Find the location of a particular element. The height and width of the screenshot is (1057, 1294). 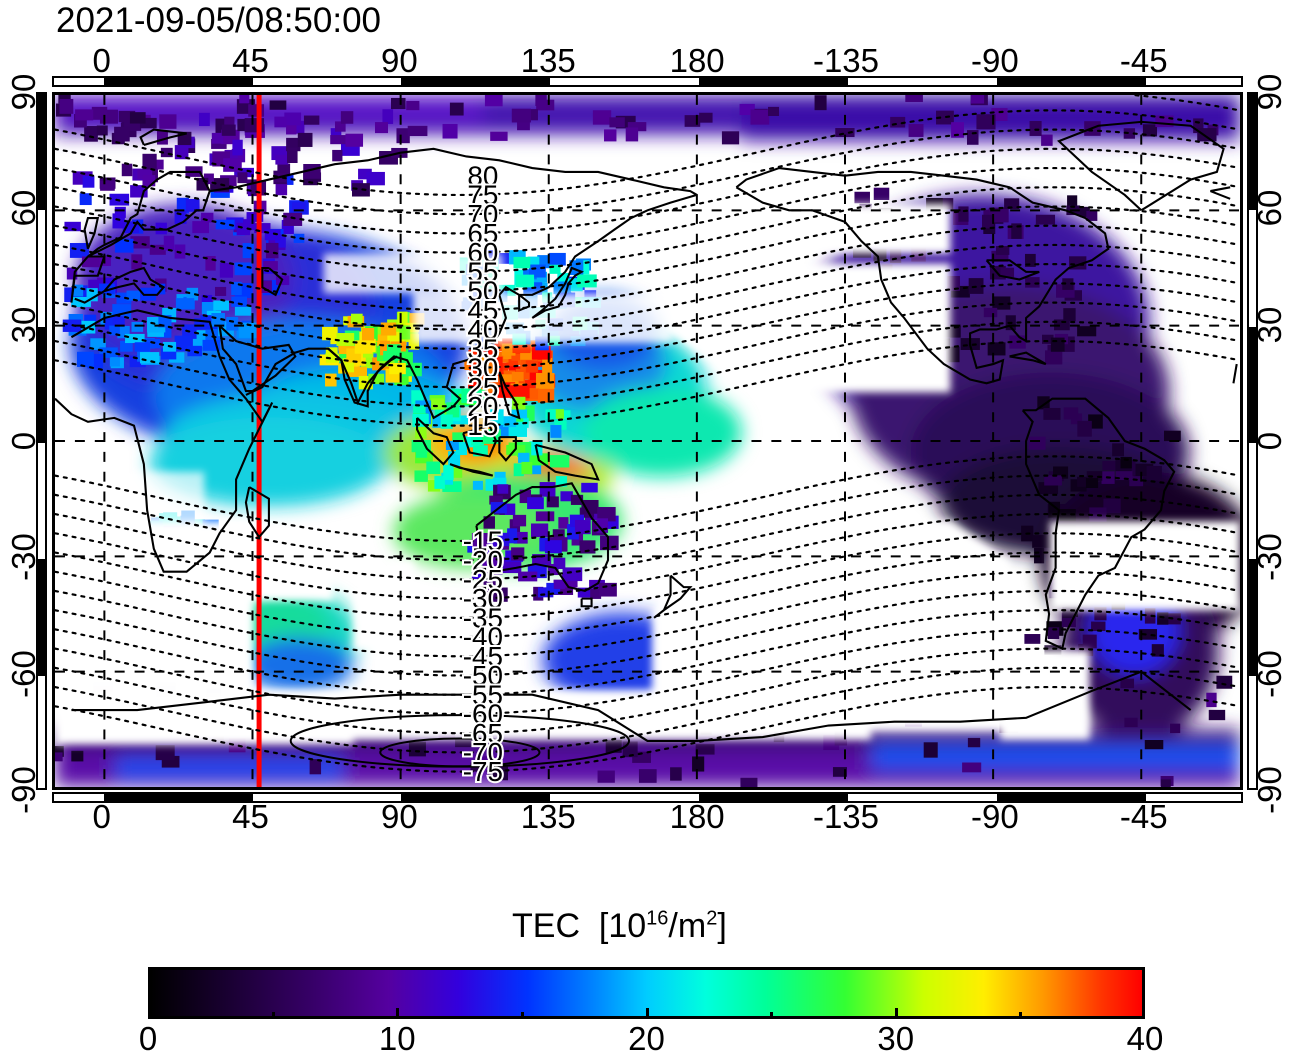

geomagnetic-contour-label: 80 is located at coordinates (482, 175).